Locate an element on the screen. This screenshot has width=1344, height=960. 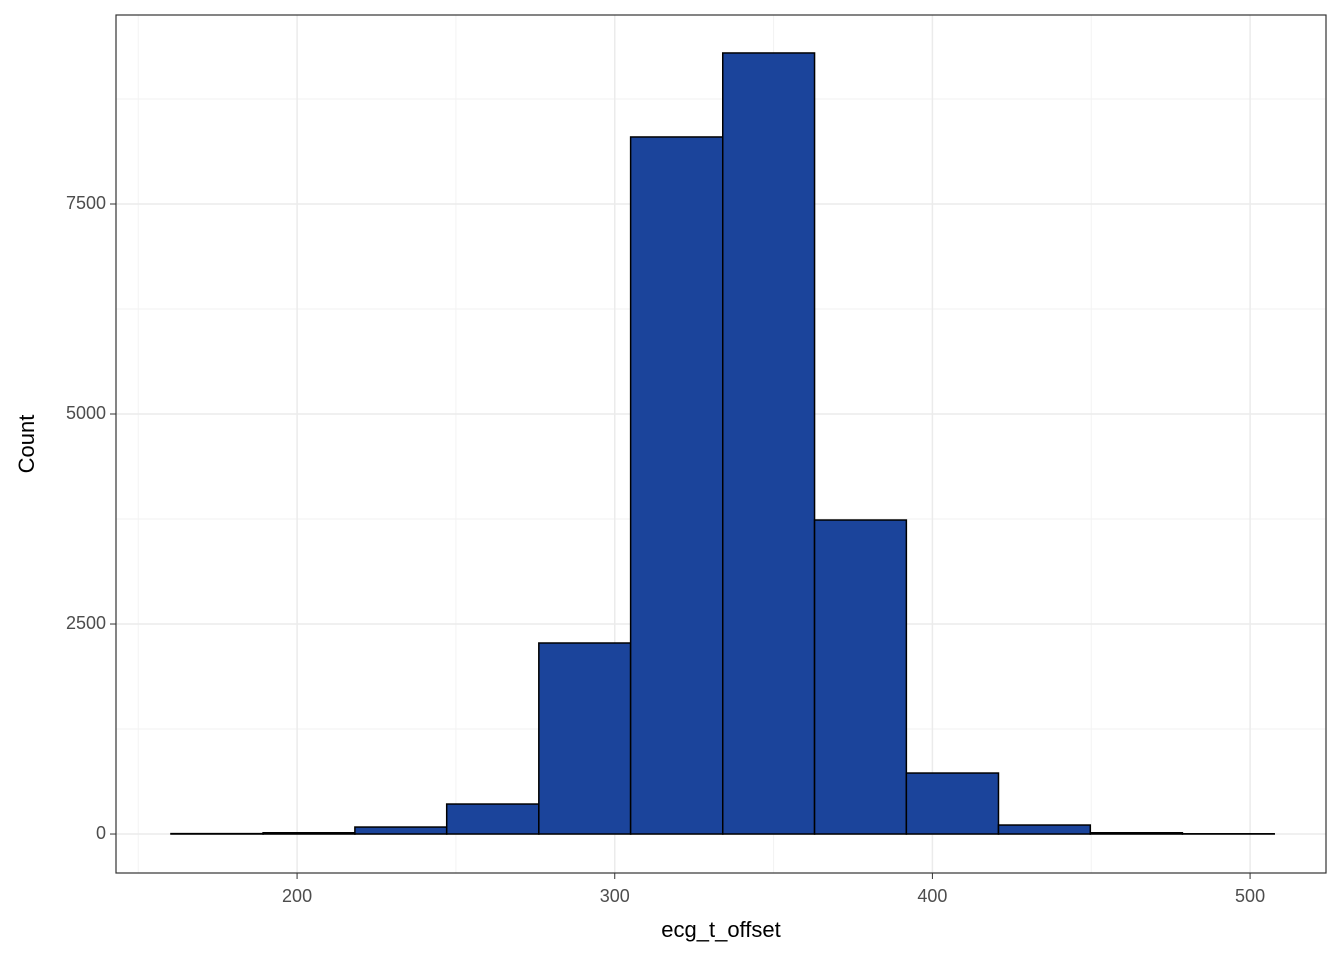
y-tick-label: 2500 is located at coordinates (86, 623).